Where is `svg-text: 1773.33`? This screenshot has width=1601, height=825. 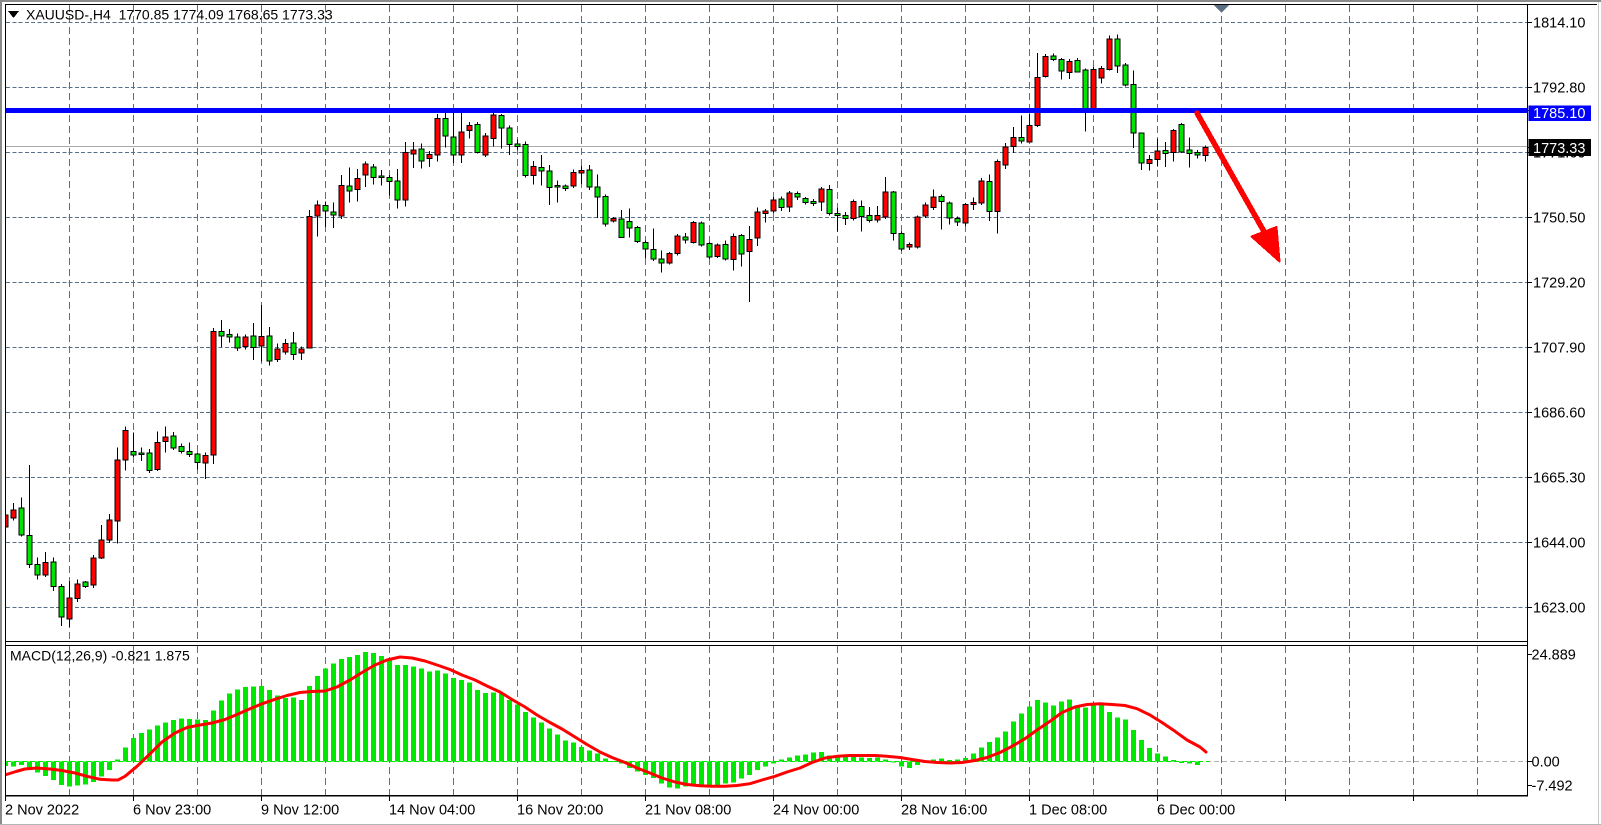
svg-text: 1773.33 is located at coordinates (1559, 149).